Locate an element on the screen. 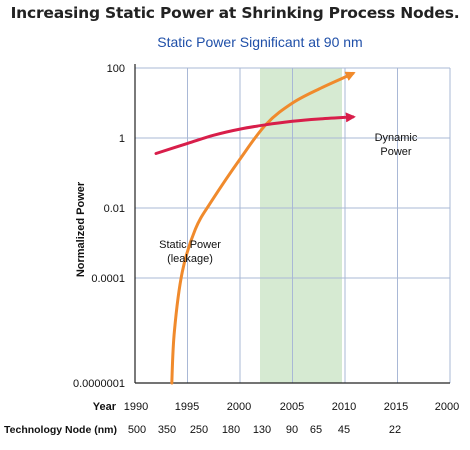 The width and height of the screenshot is (470, 450). year-tick-label: 2010 is located at coordinates (344, 407).